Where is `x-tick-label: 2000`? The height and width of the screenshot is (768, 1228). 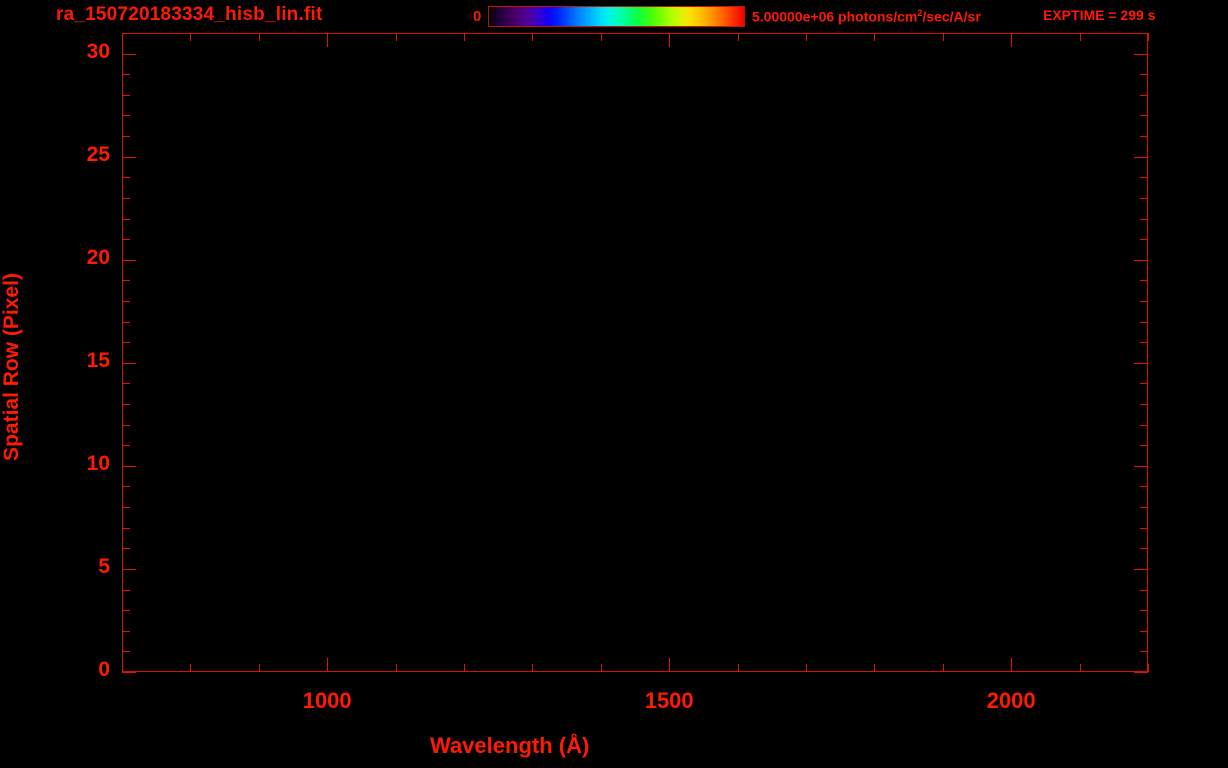 x-tick-label: 2000 is located at coordinates (1011, 700).